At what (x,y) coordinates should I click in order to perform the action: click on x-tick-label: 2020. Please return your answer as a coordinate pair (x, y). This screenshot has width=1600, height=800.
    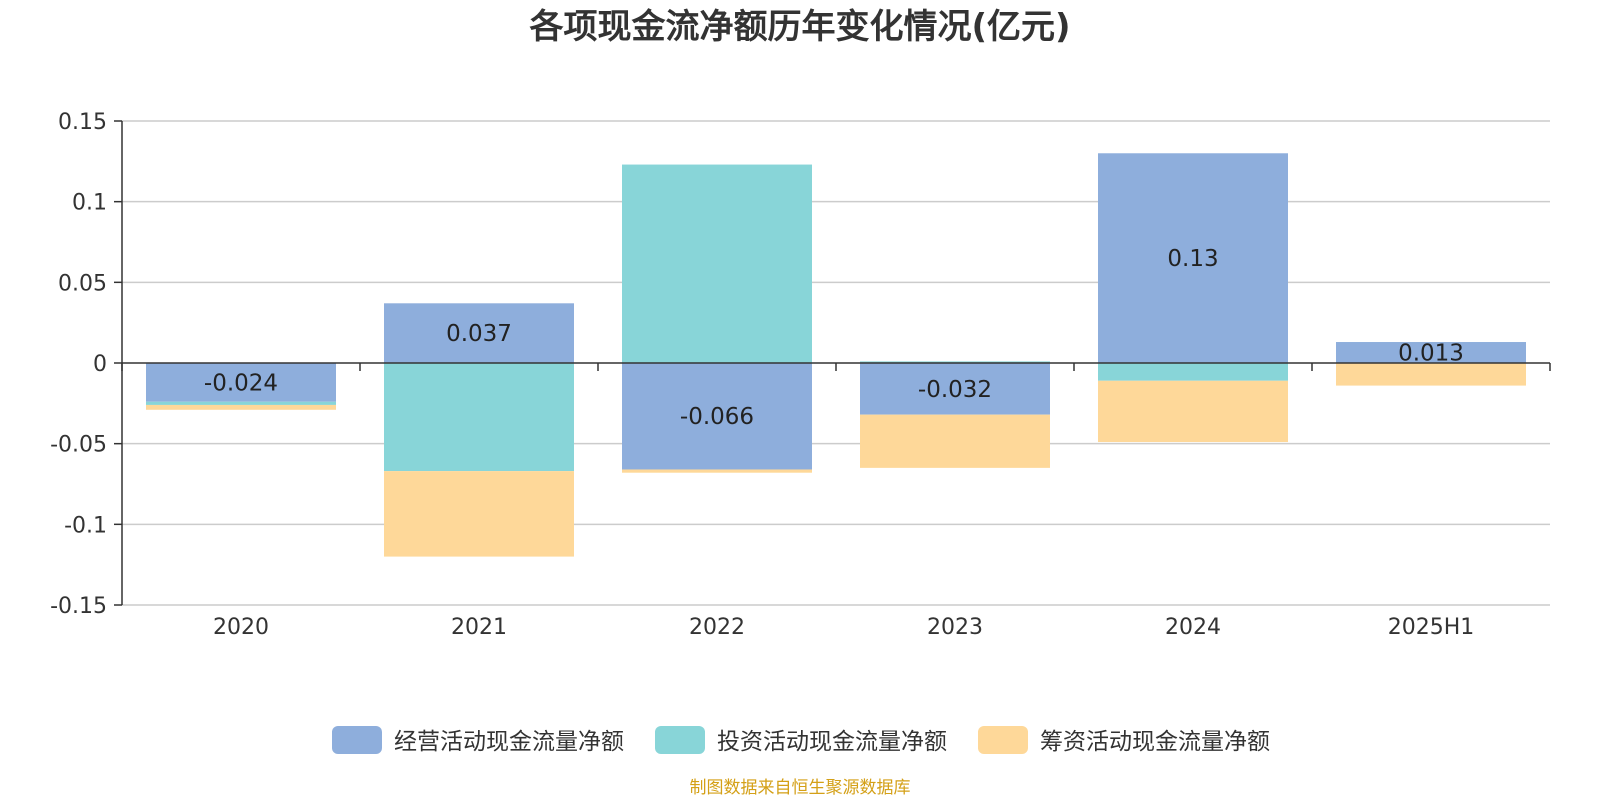
    Looking at the image, I should click on (241, 627).